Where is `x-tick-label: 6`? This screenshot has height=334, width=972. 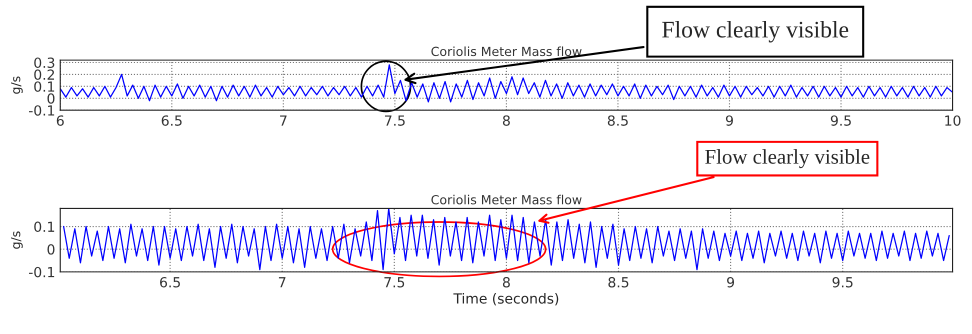
x-tick-label: 6 is located at coordinates (60, 120).